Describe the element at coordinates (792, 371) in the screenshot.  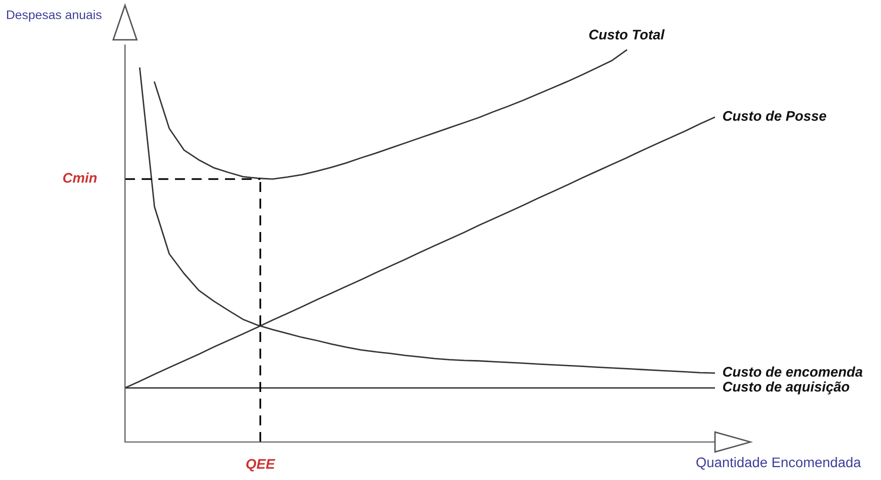
I see `series-label: Custo de encomenda` at that location.